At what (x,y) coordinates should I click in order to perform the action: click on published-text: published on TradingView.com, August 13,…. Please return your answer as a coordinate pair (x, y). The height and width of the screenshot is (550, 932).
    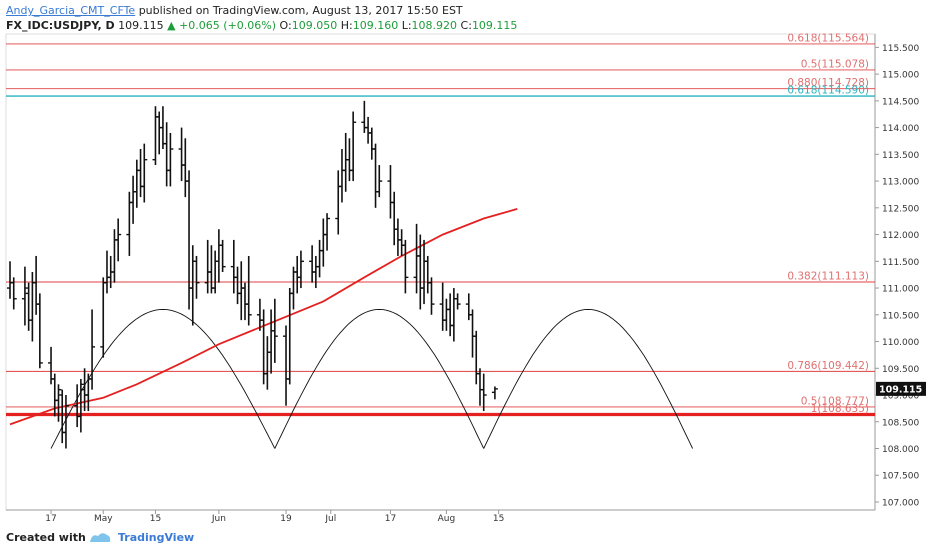
    Looking at the image, I should click on (300, 10).